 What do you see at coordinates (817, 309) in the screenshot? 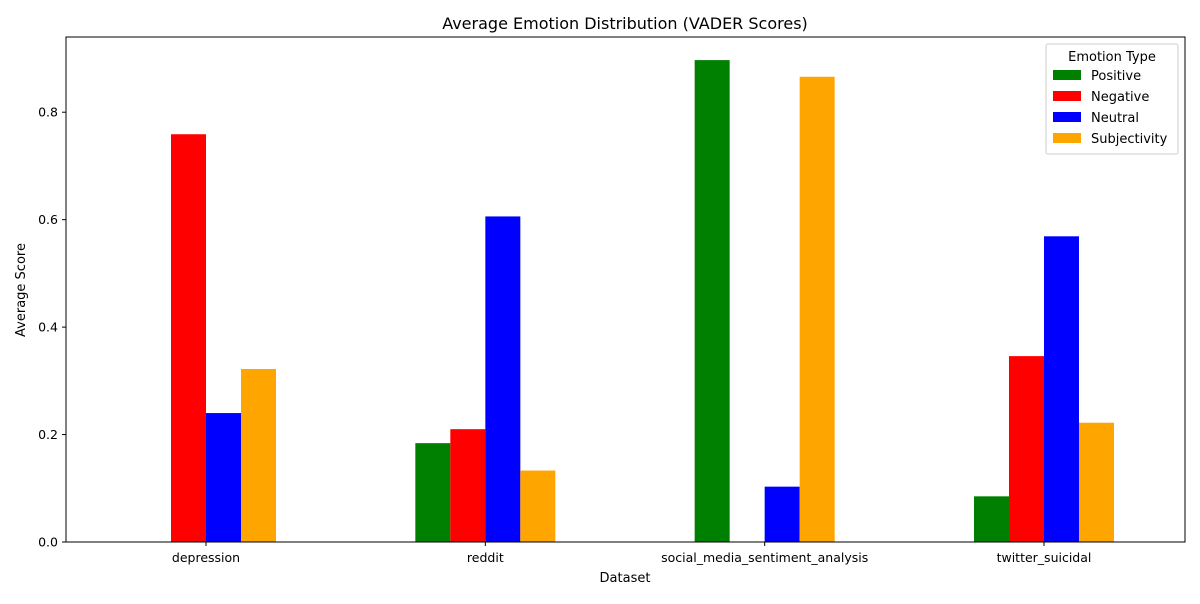
I see `bar-subjectivity-social_media_sentiment_analysis` at bounding box center [817, 309].